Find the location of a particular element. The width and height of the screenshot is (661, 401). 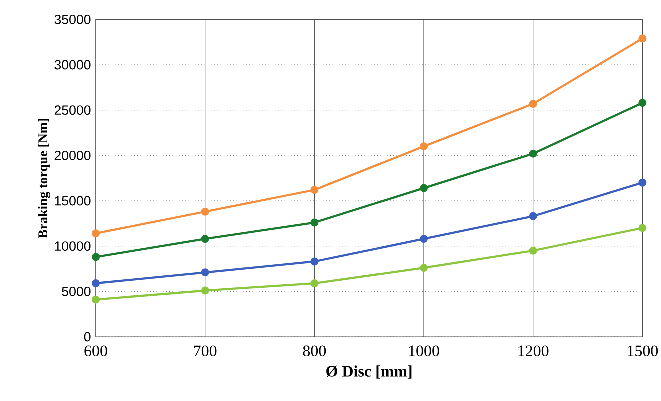

x-tick-label: 1500 is located at coordinates (643, 351).